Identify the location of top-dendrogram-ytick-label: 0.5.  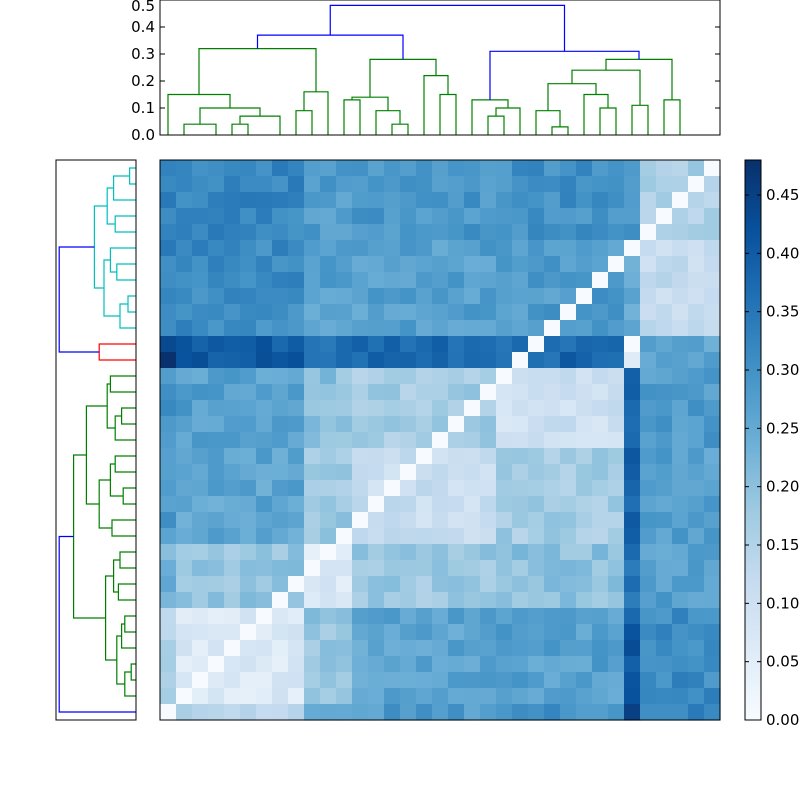
(143, 7).